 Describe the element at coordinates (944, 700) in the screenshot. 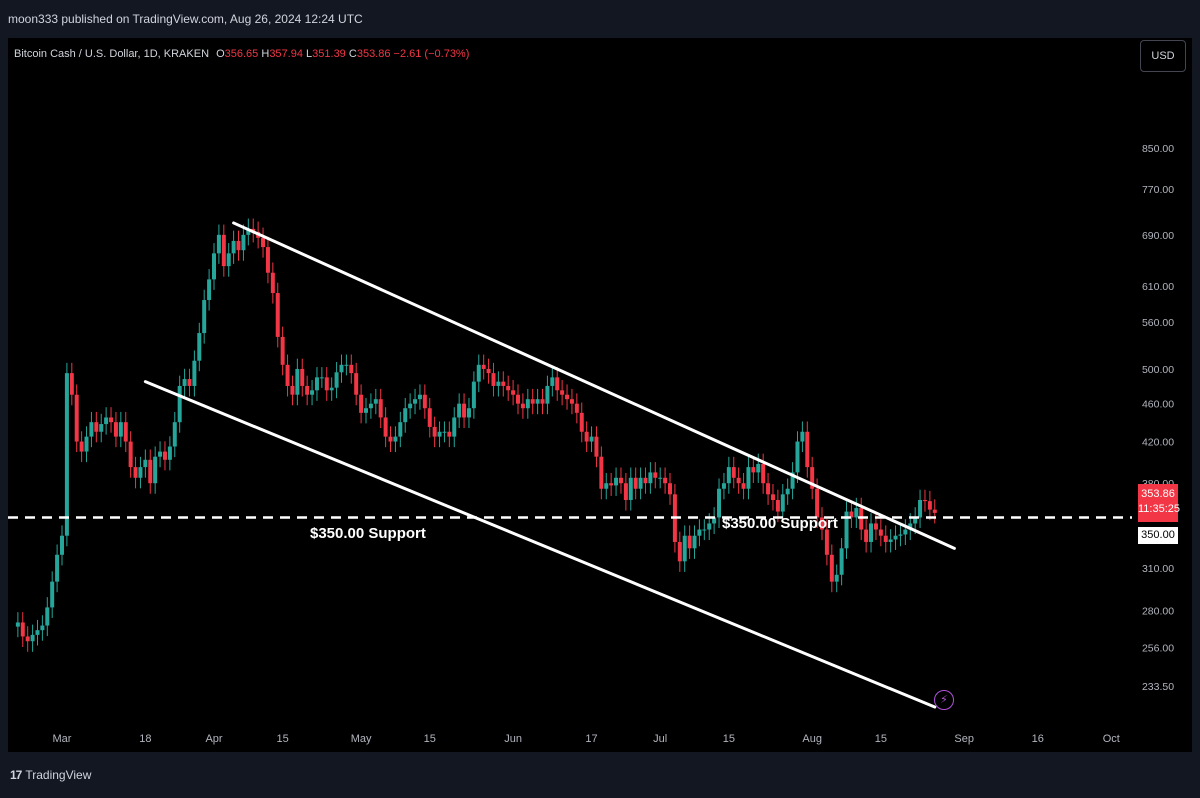

I see `lightning-icon: ⚡` at that location.